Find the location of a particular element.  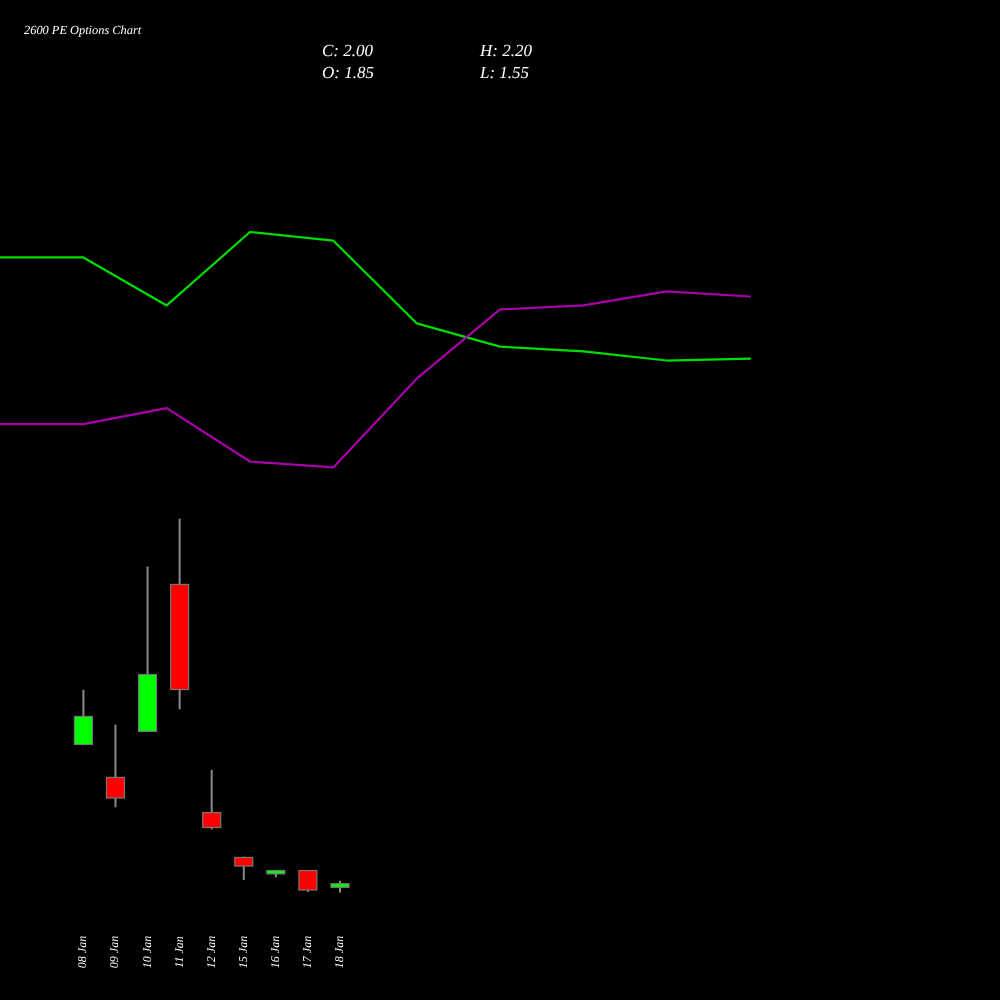

text: C: 2.00 is located at coordinates (348, 50).